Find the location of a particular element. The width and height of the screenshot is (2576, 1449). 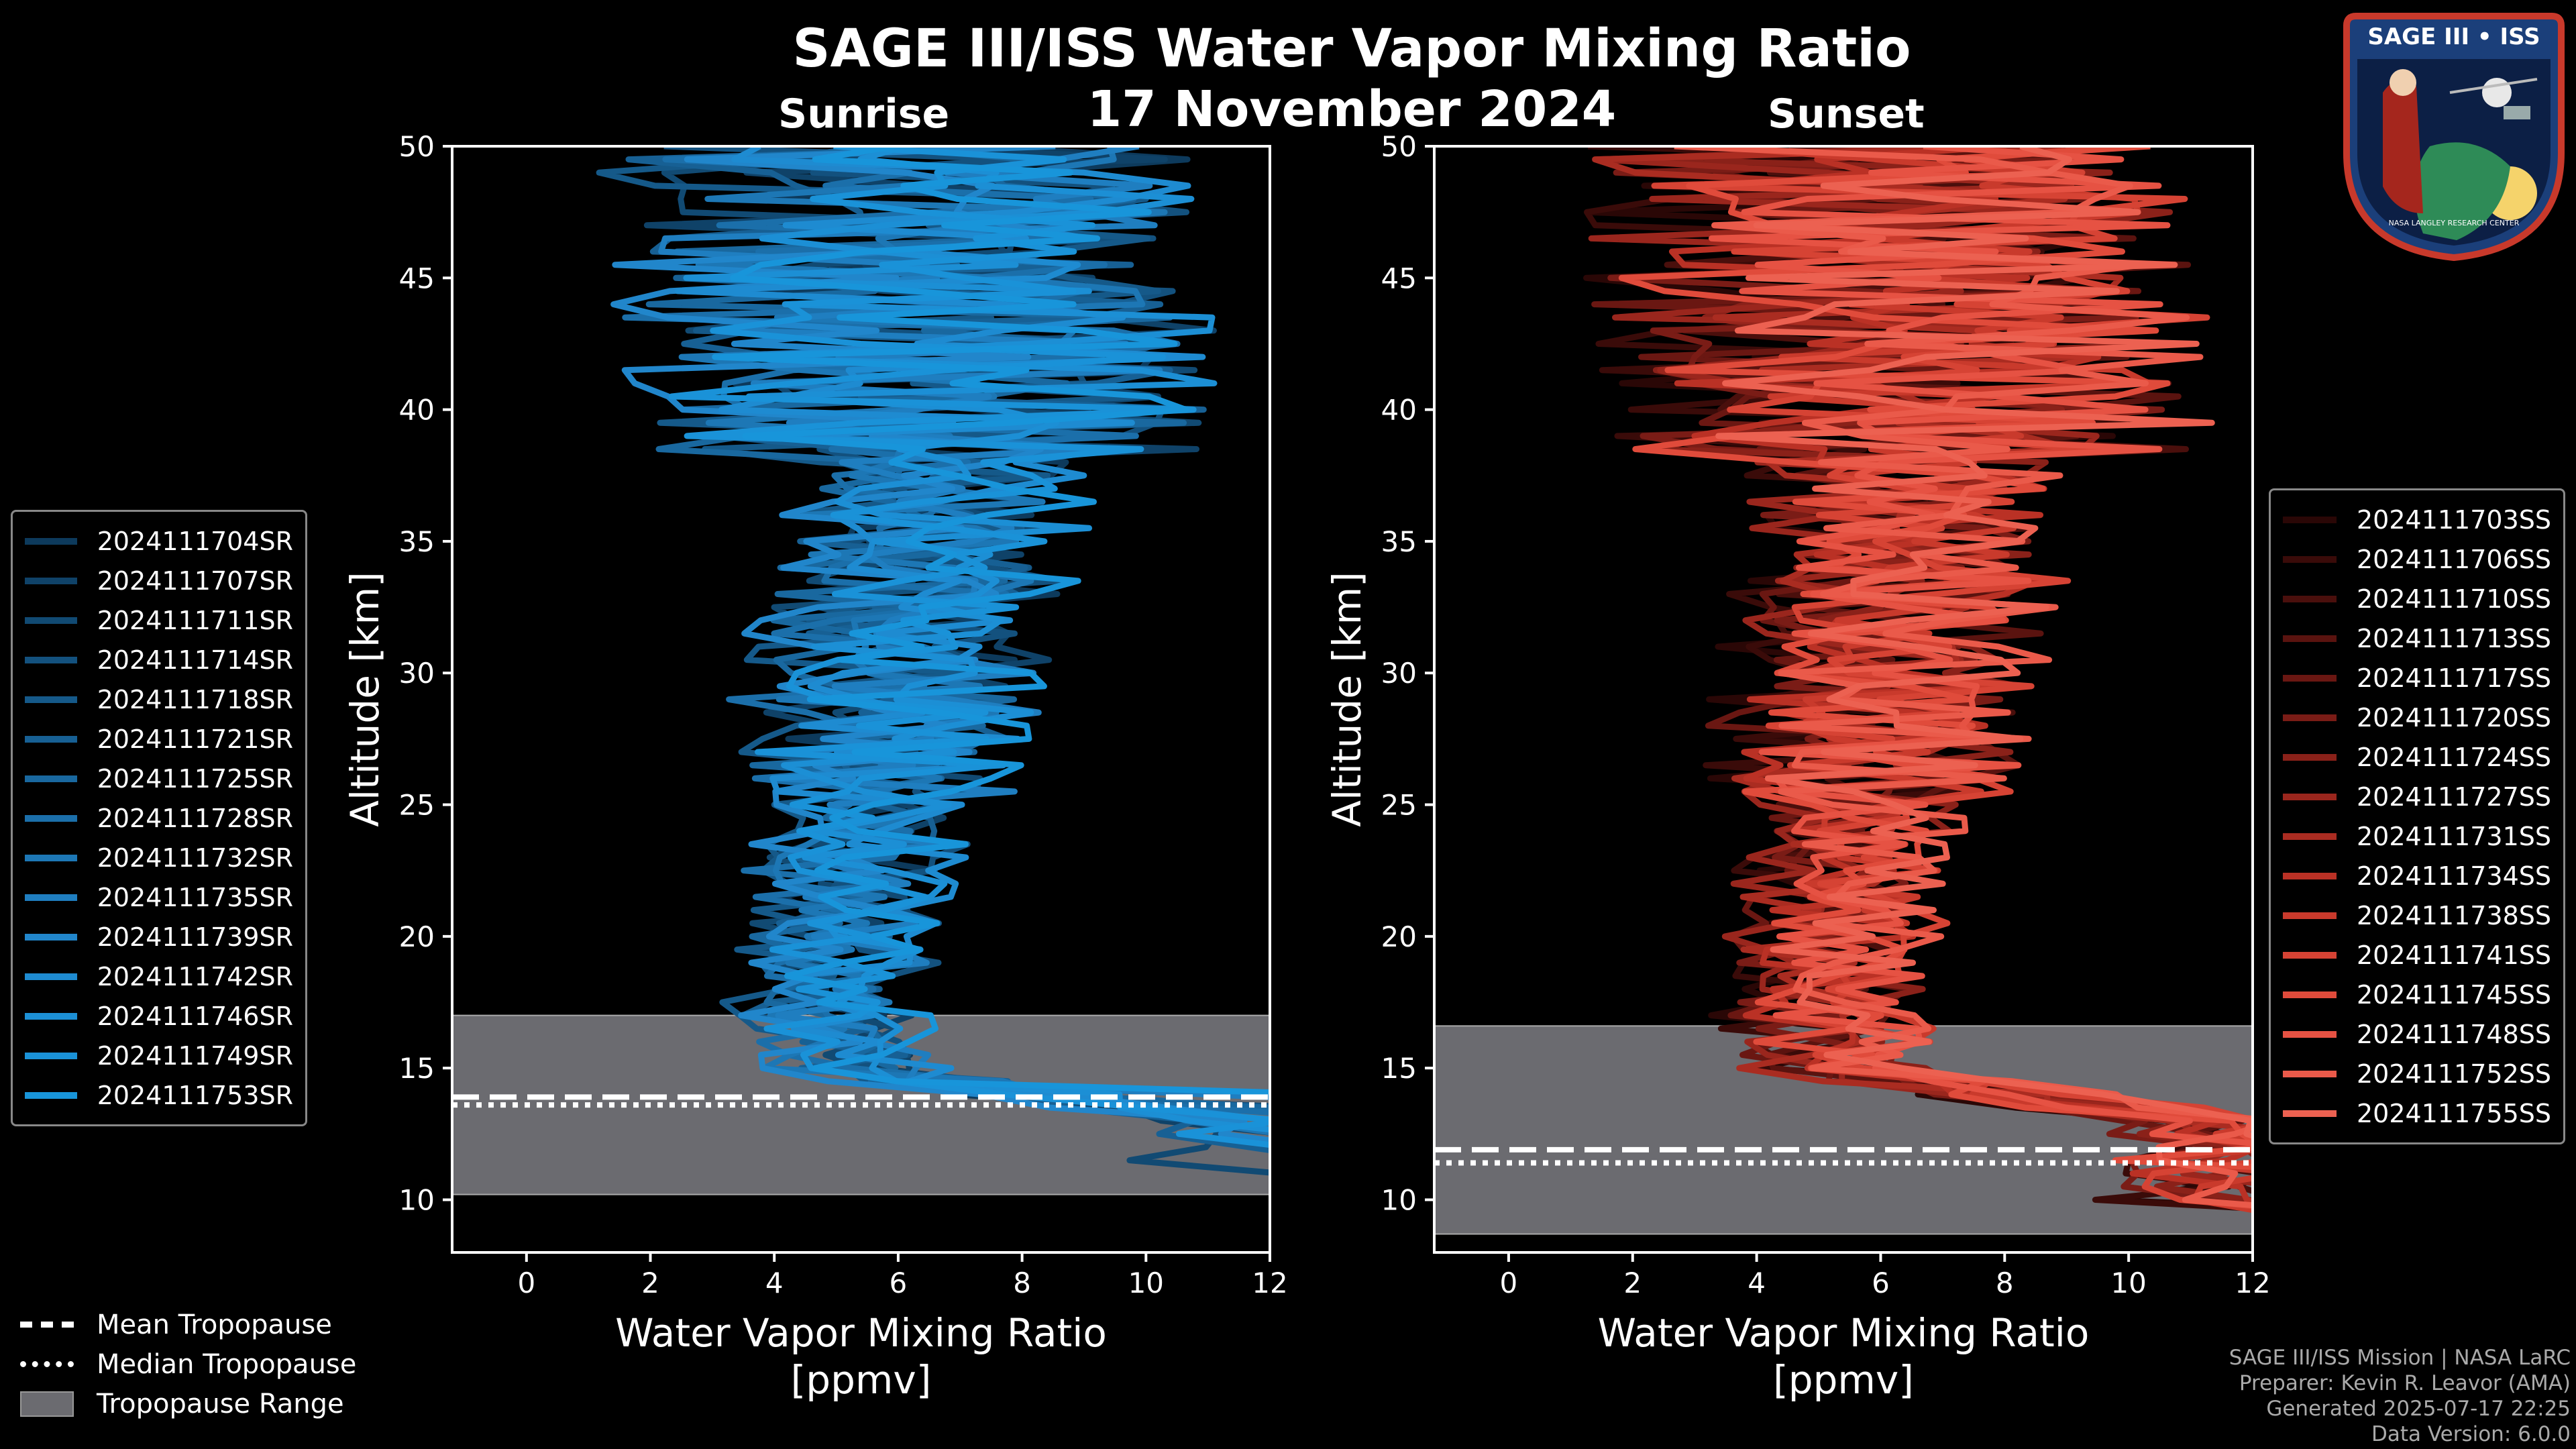

legend-item-2024111741SS: 2024111741SS is located at coordinates (2417, 955).